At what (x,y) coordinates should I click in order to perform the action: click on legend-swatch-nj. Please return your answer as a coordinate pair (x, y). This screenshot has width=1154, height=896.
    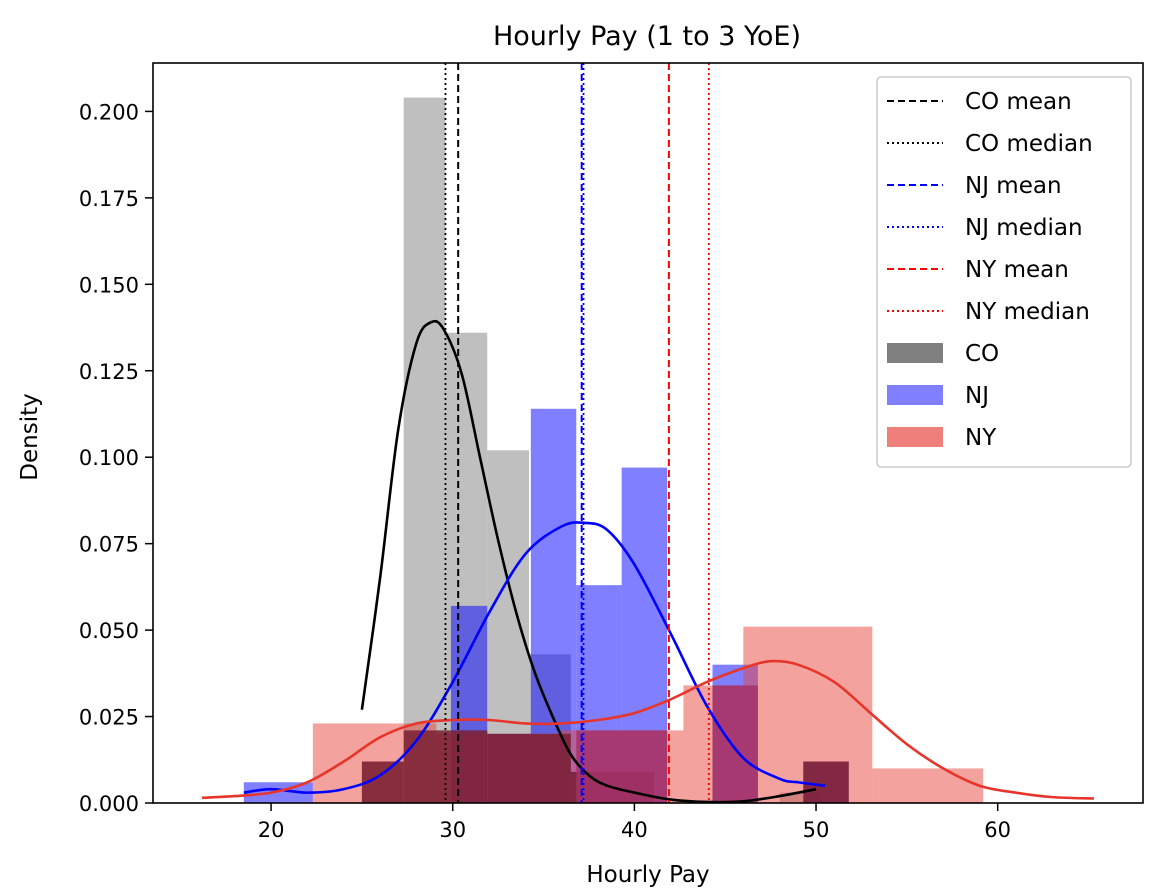
    Looking at the image, I should click on (915, 395).